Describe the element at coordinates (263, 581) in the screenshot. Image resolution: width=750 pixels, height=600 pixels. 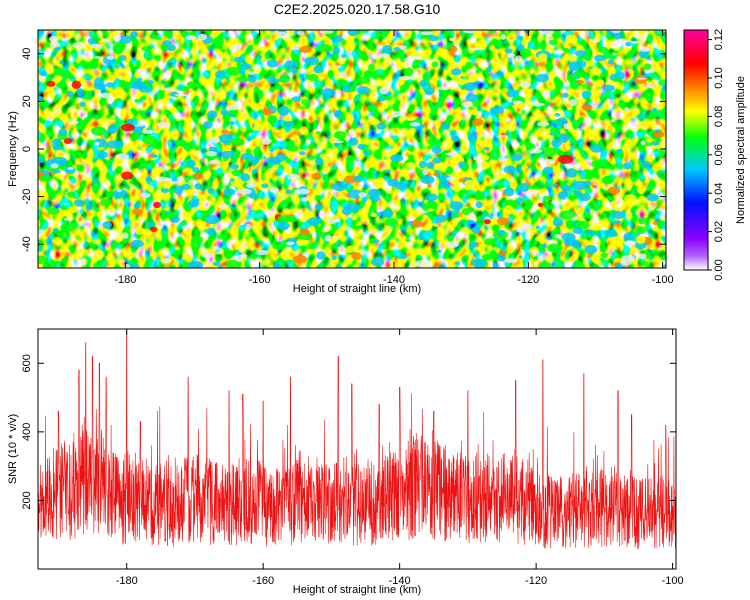
I see `snr-x-tick-label: -160` at that location.